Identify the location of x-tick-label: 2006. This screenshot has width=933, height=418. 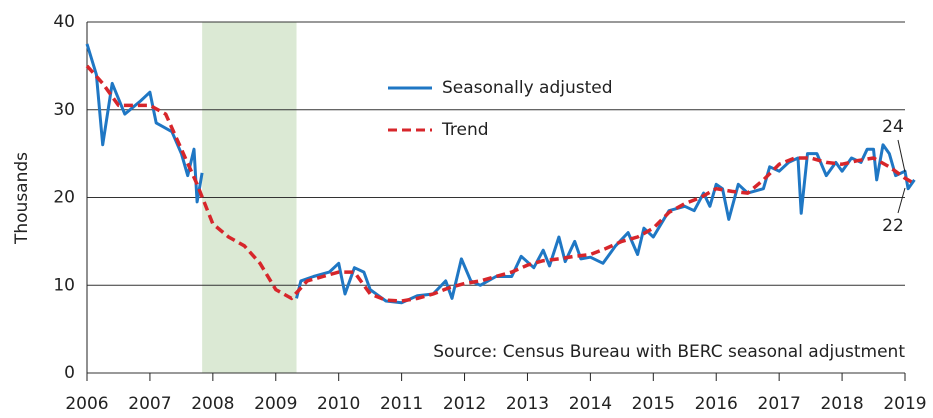
(86, 404).